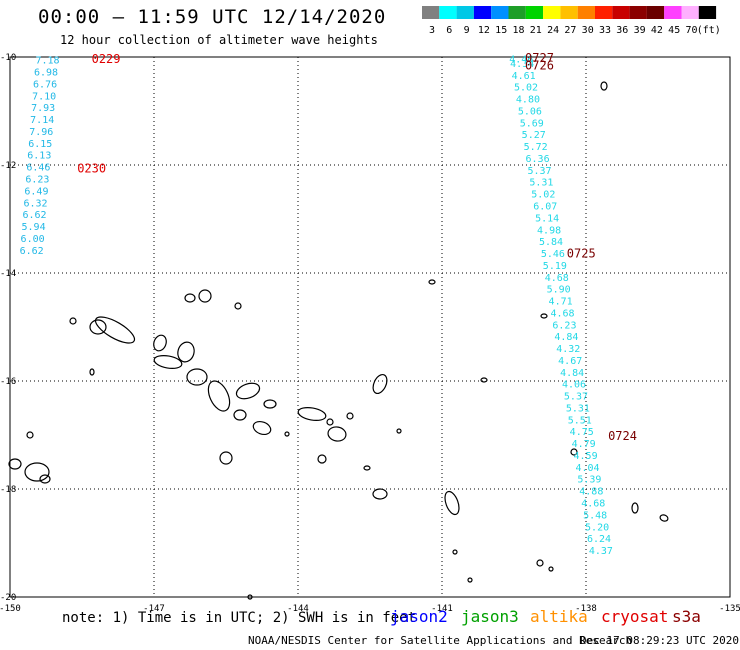 This screenshot has height=650, width=740. What do you see at coordinates (582, 432) in the screenshot?
I see `wave-height-label: 4.75` at bounding box center [582, 432].